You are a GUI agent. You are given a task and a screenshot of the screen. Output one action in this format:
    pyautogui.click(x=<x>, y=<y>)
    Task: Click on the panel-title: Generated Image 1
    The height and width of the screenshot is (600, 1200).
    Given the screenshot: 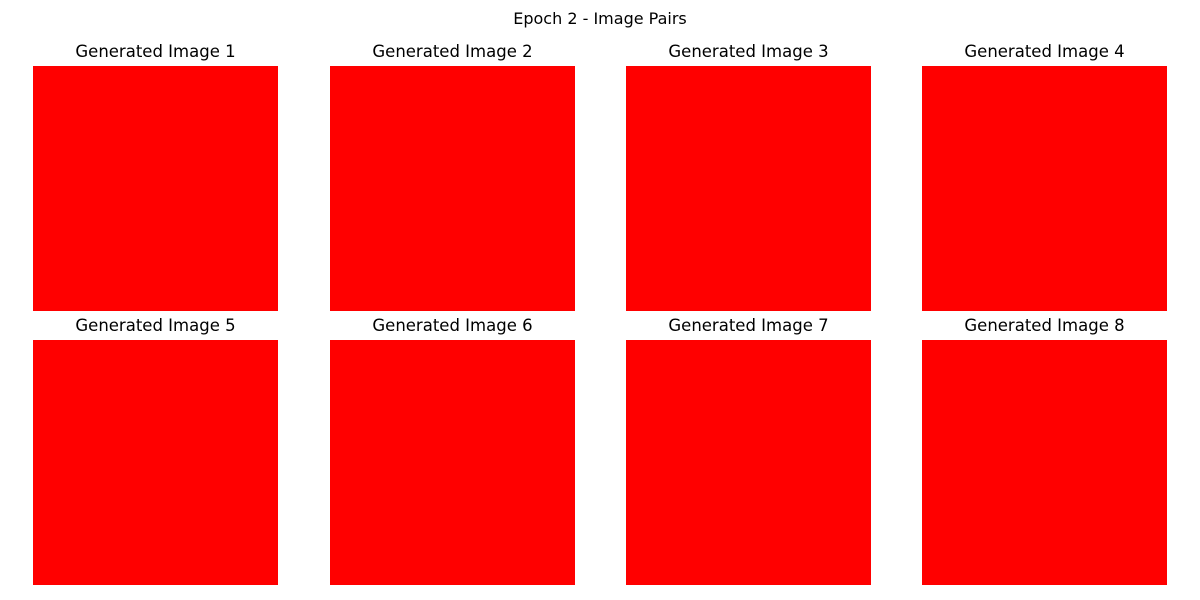 What is the action you would take?
    pyautogui.click(x=155, y=51)
    